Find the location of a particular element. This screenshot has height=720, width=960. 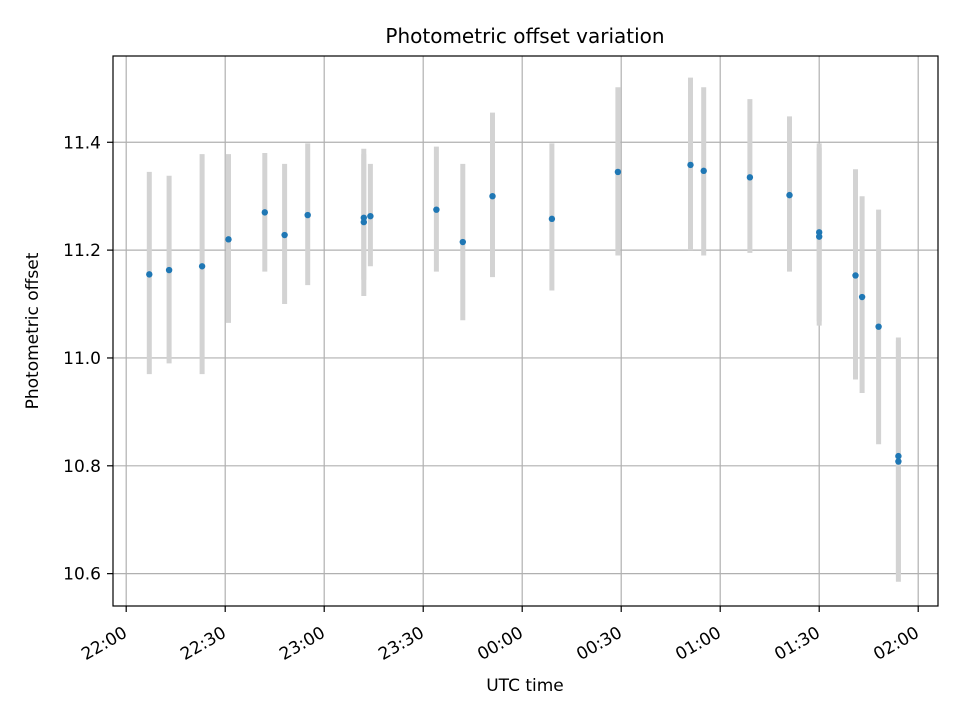

y-tick-label: 11.0 is located at coordinates (82, 359).